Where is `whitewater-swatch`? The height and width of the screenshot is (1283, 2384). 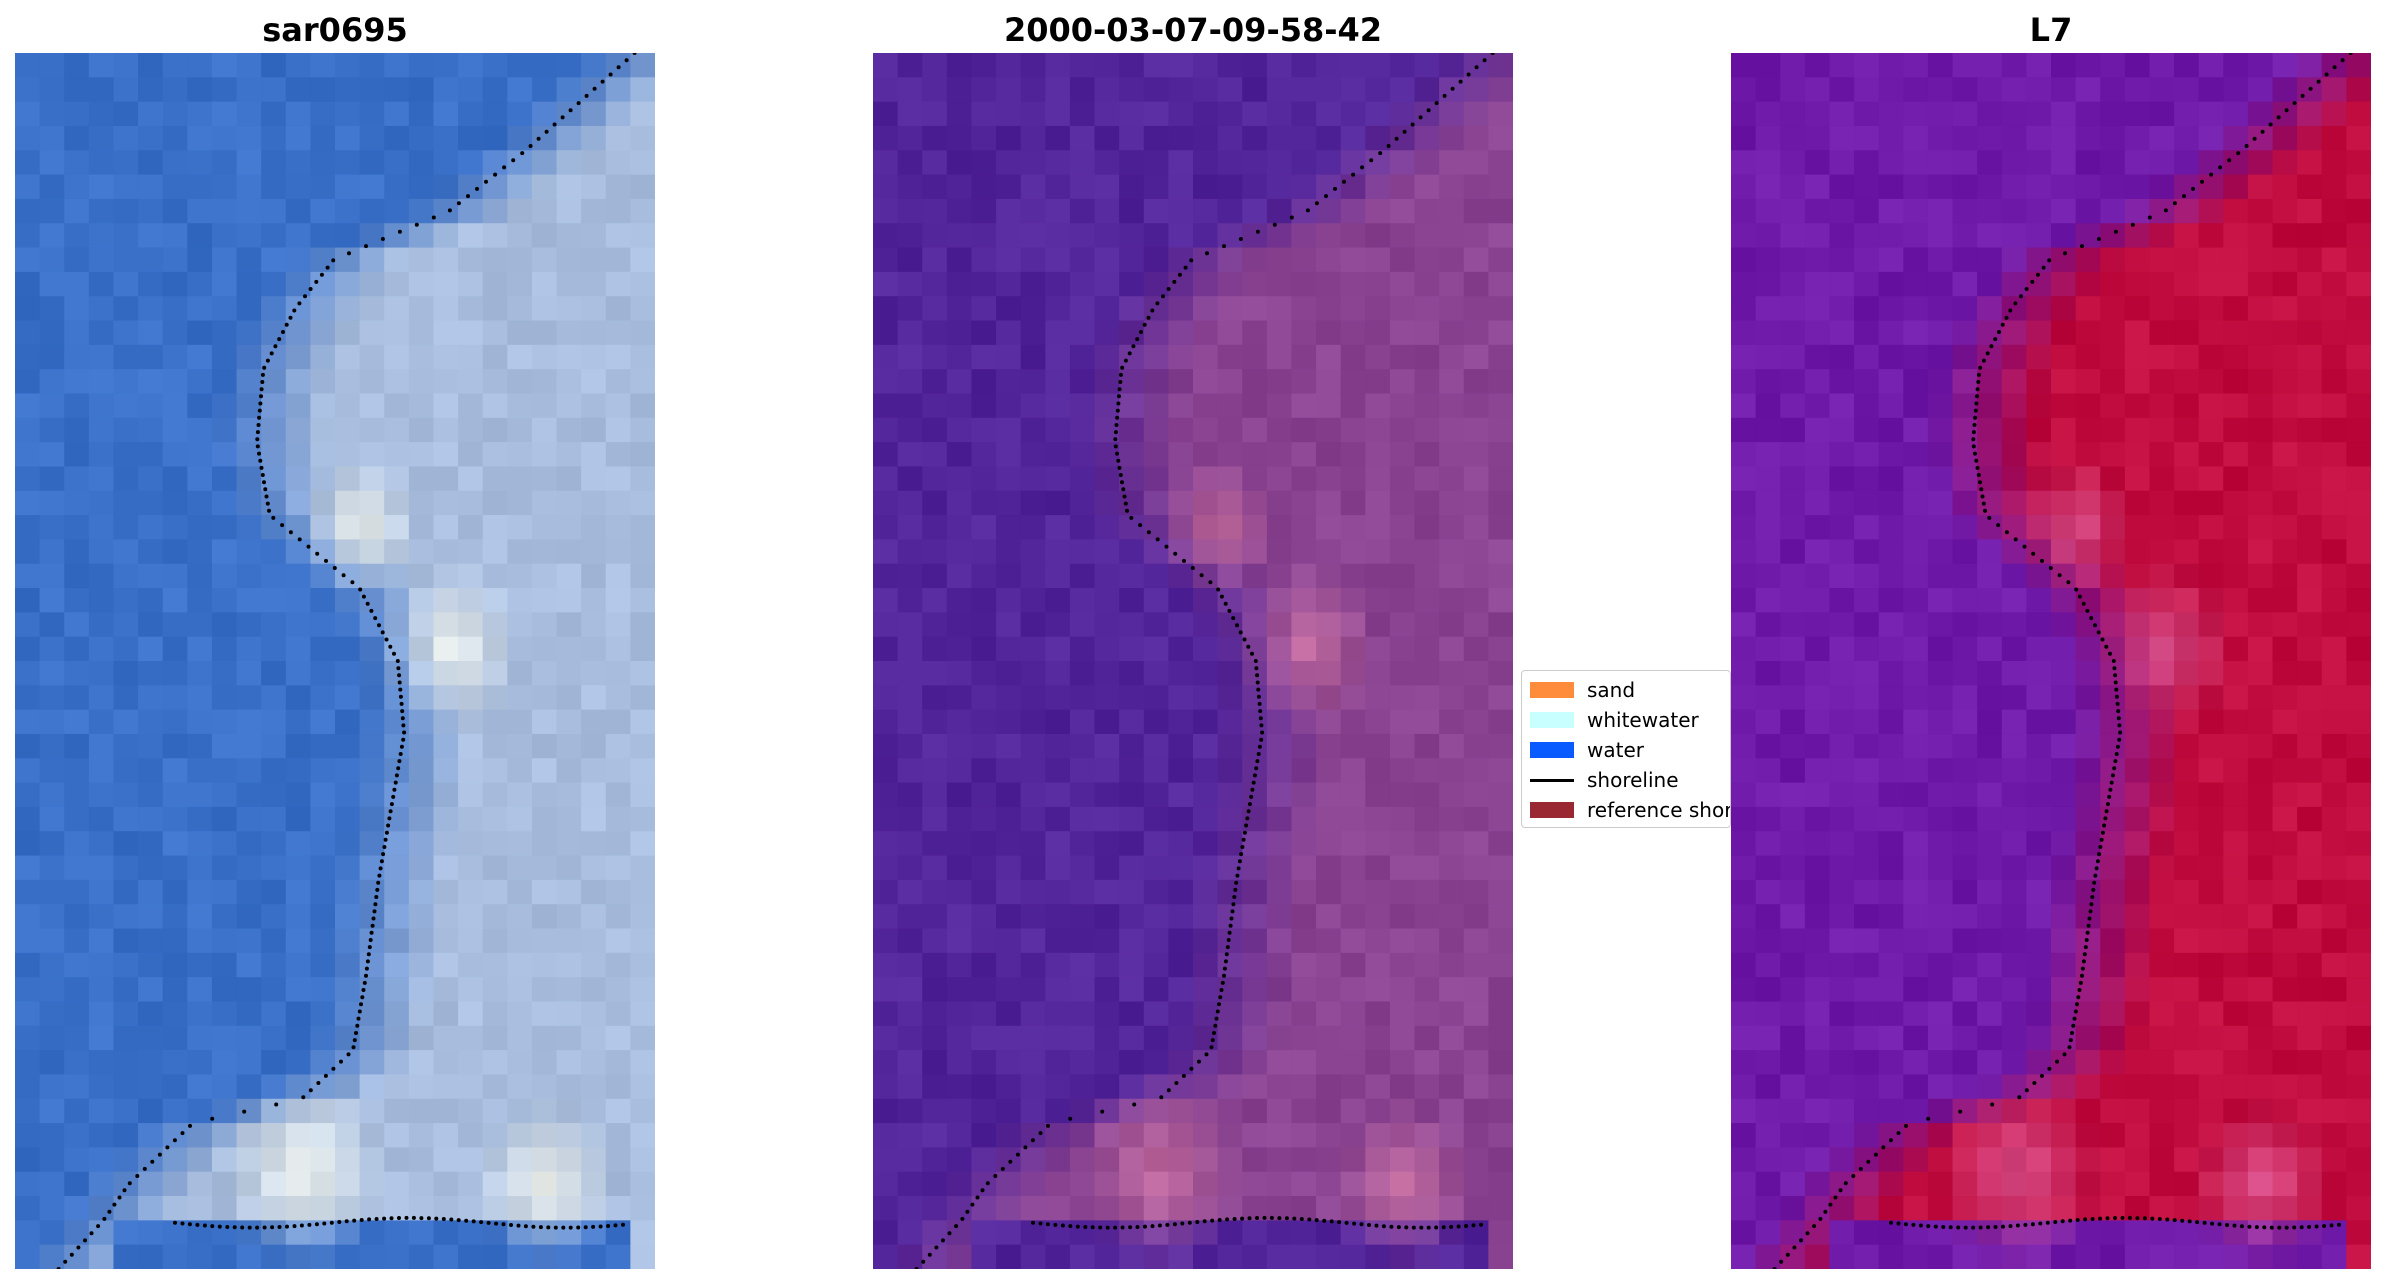 whitewater-swatch is located at coordinates (1552, 720).